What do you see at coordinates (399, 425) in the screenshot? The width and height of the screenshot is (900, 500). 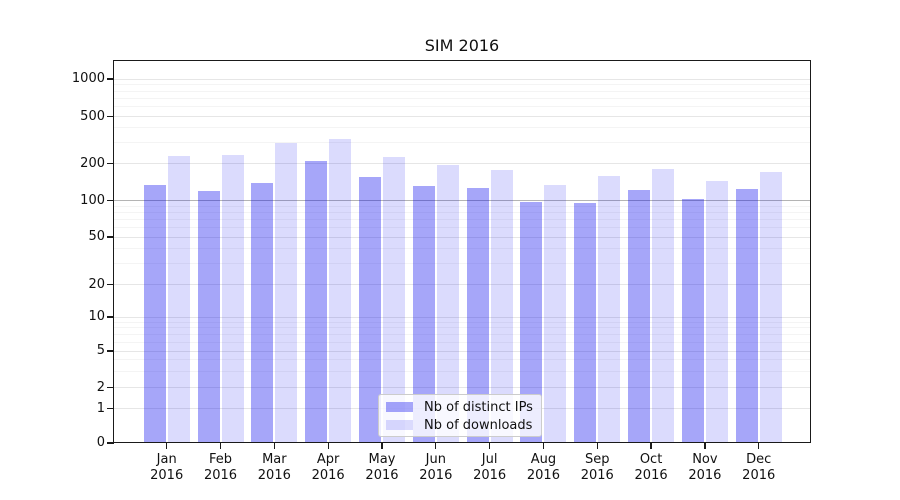 I see `legend-swatch-downloads` at bounding box center [399, 425].